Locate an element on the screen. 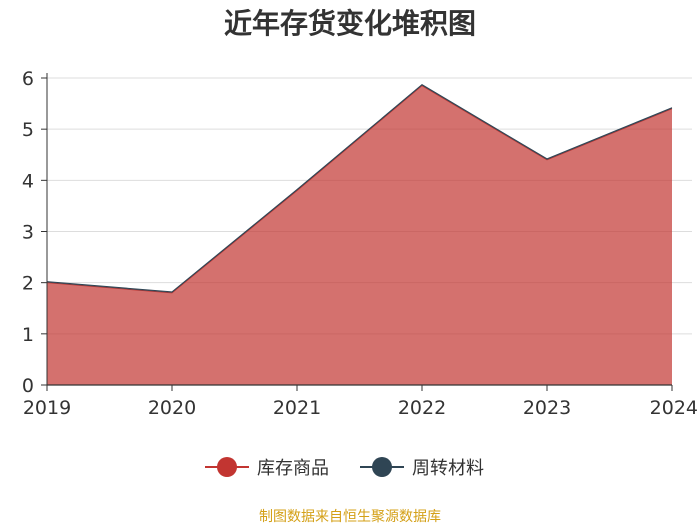 The width and height of the screenshot is (700, 525). chart-title: 近年存货变化堆积图 is located at coordinates (350, 23).